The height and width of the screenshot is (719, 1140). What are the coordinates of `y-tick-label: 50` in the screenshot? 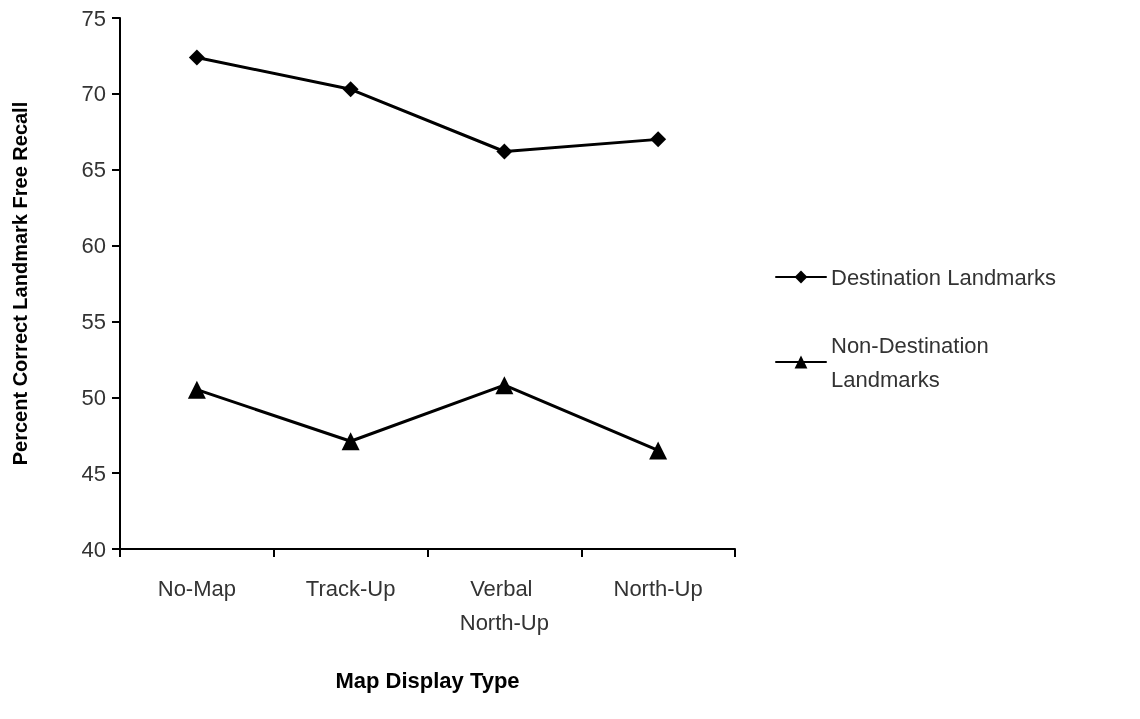 It's located at (93, 397).